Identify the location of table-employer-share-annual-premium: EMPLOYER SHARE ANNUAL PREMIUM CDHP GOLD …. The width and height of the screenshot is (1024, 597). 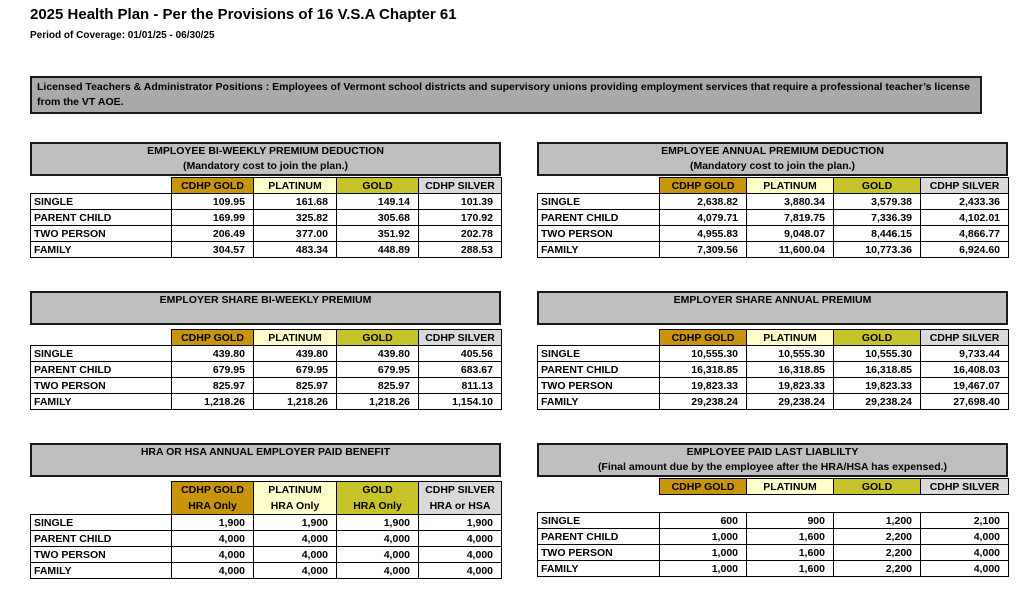
(773, 350).